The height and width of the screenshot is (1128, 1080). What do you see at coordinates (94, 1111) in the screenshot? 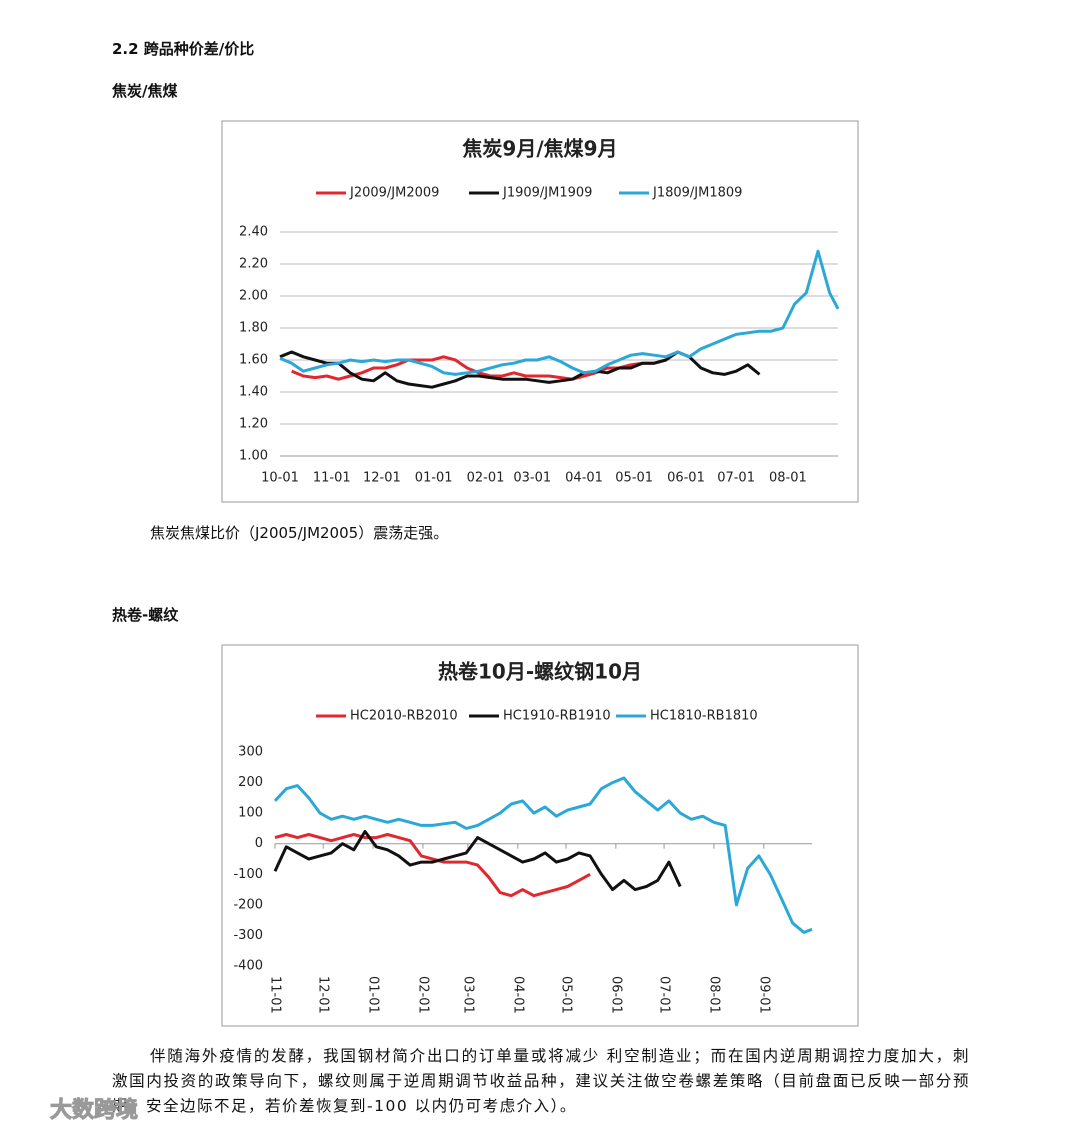
I see `watermark: 大数跨境` at bounding box center [94, 1111].